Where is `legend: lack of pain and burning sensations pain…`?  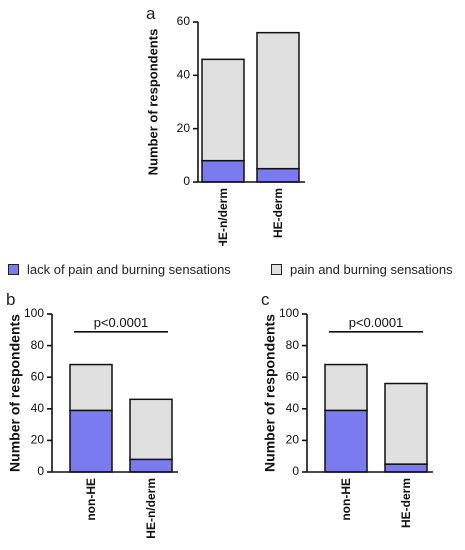 legend: lack of pain and burning sensations pain… is located at coordinates (232, 271).